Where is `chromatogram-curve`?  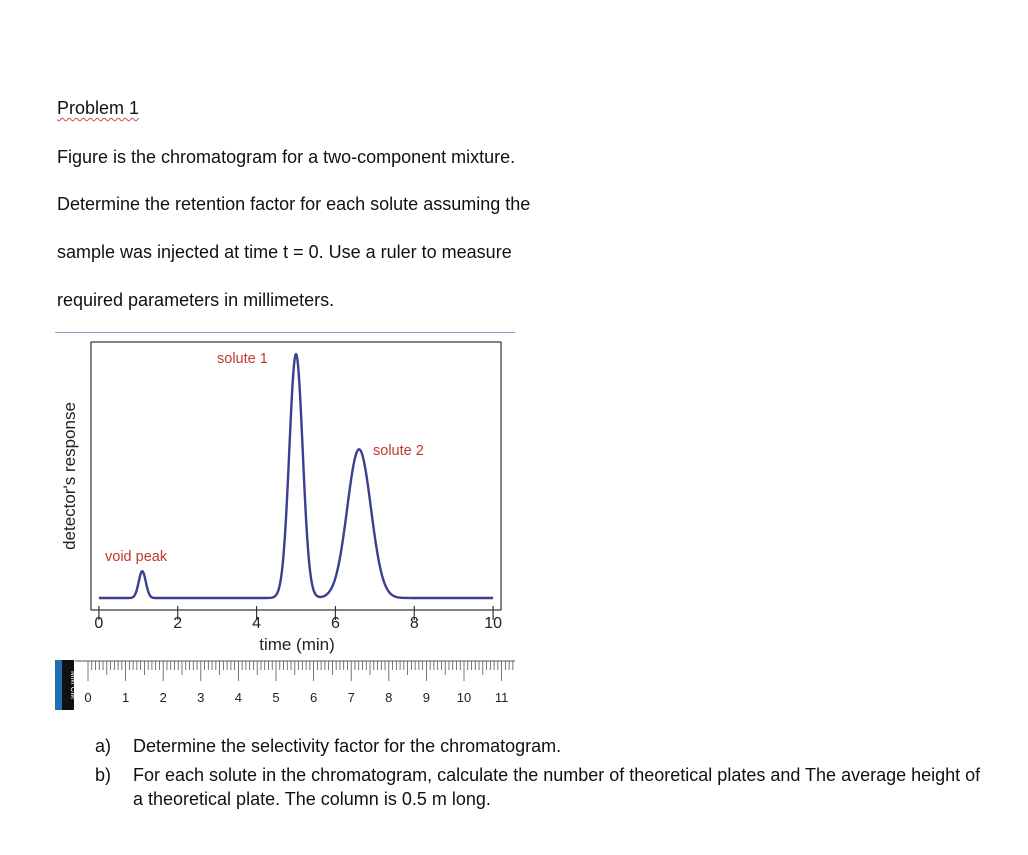 chromatogram-curve is located at coordinates (296, 476).